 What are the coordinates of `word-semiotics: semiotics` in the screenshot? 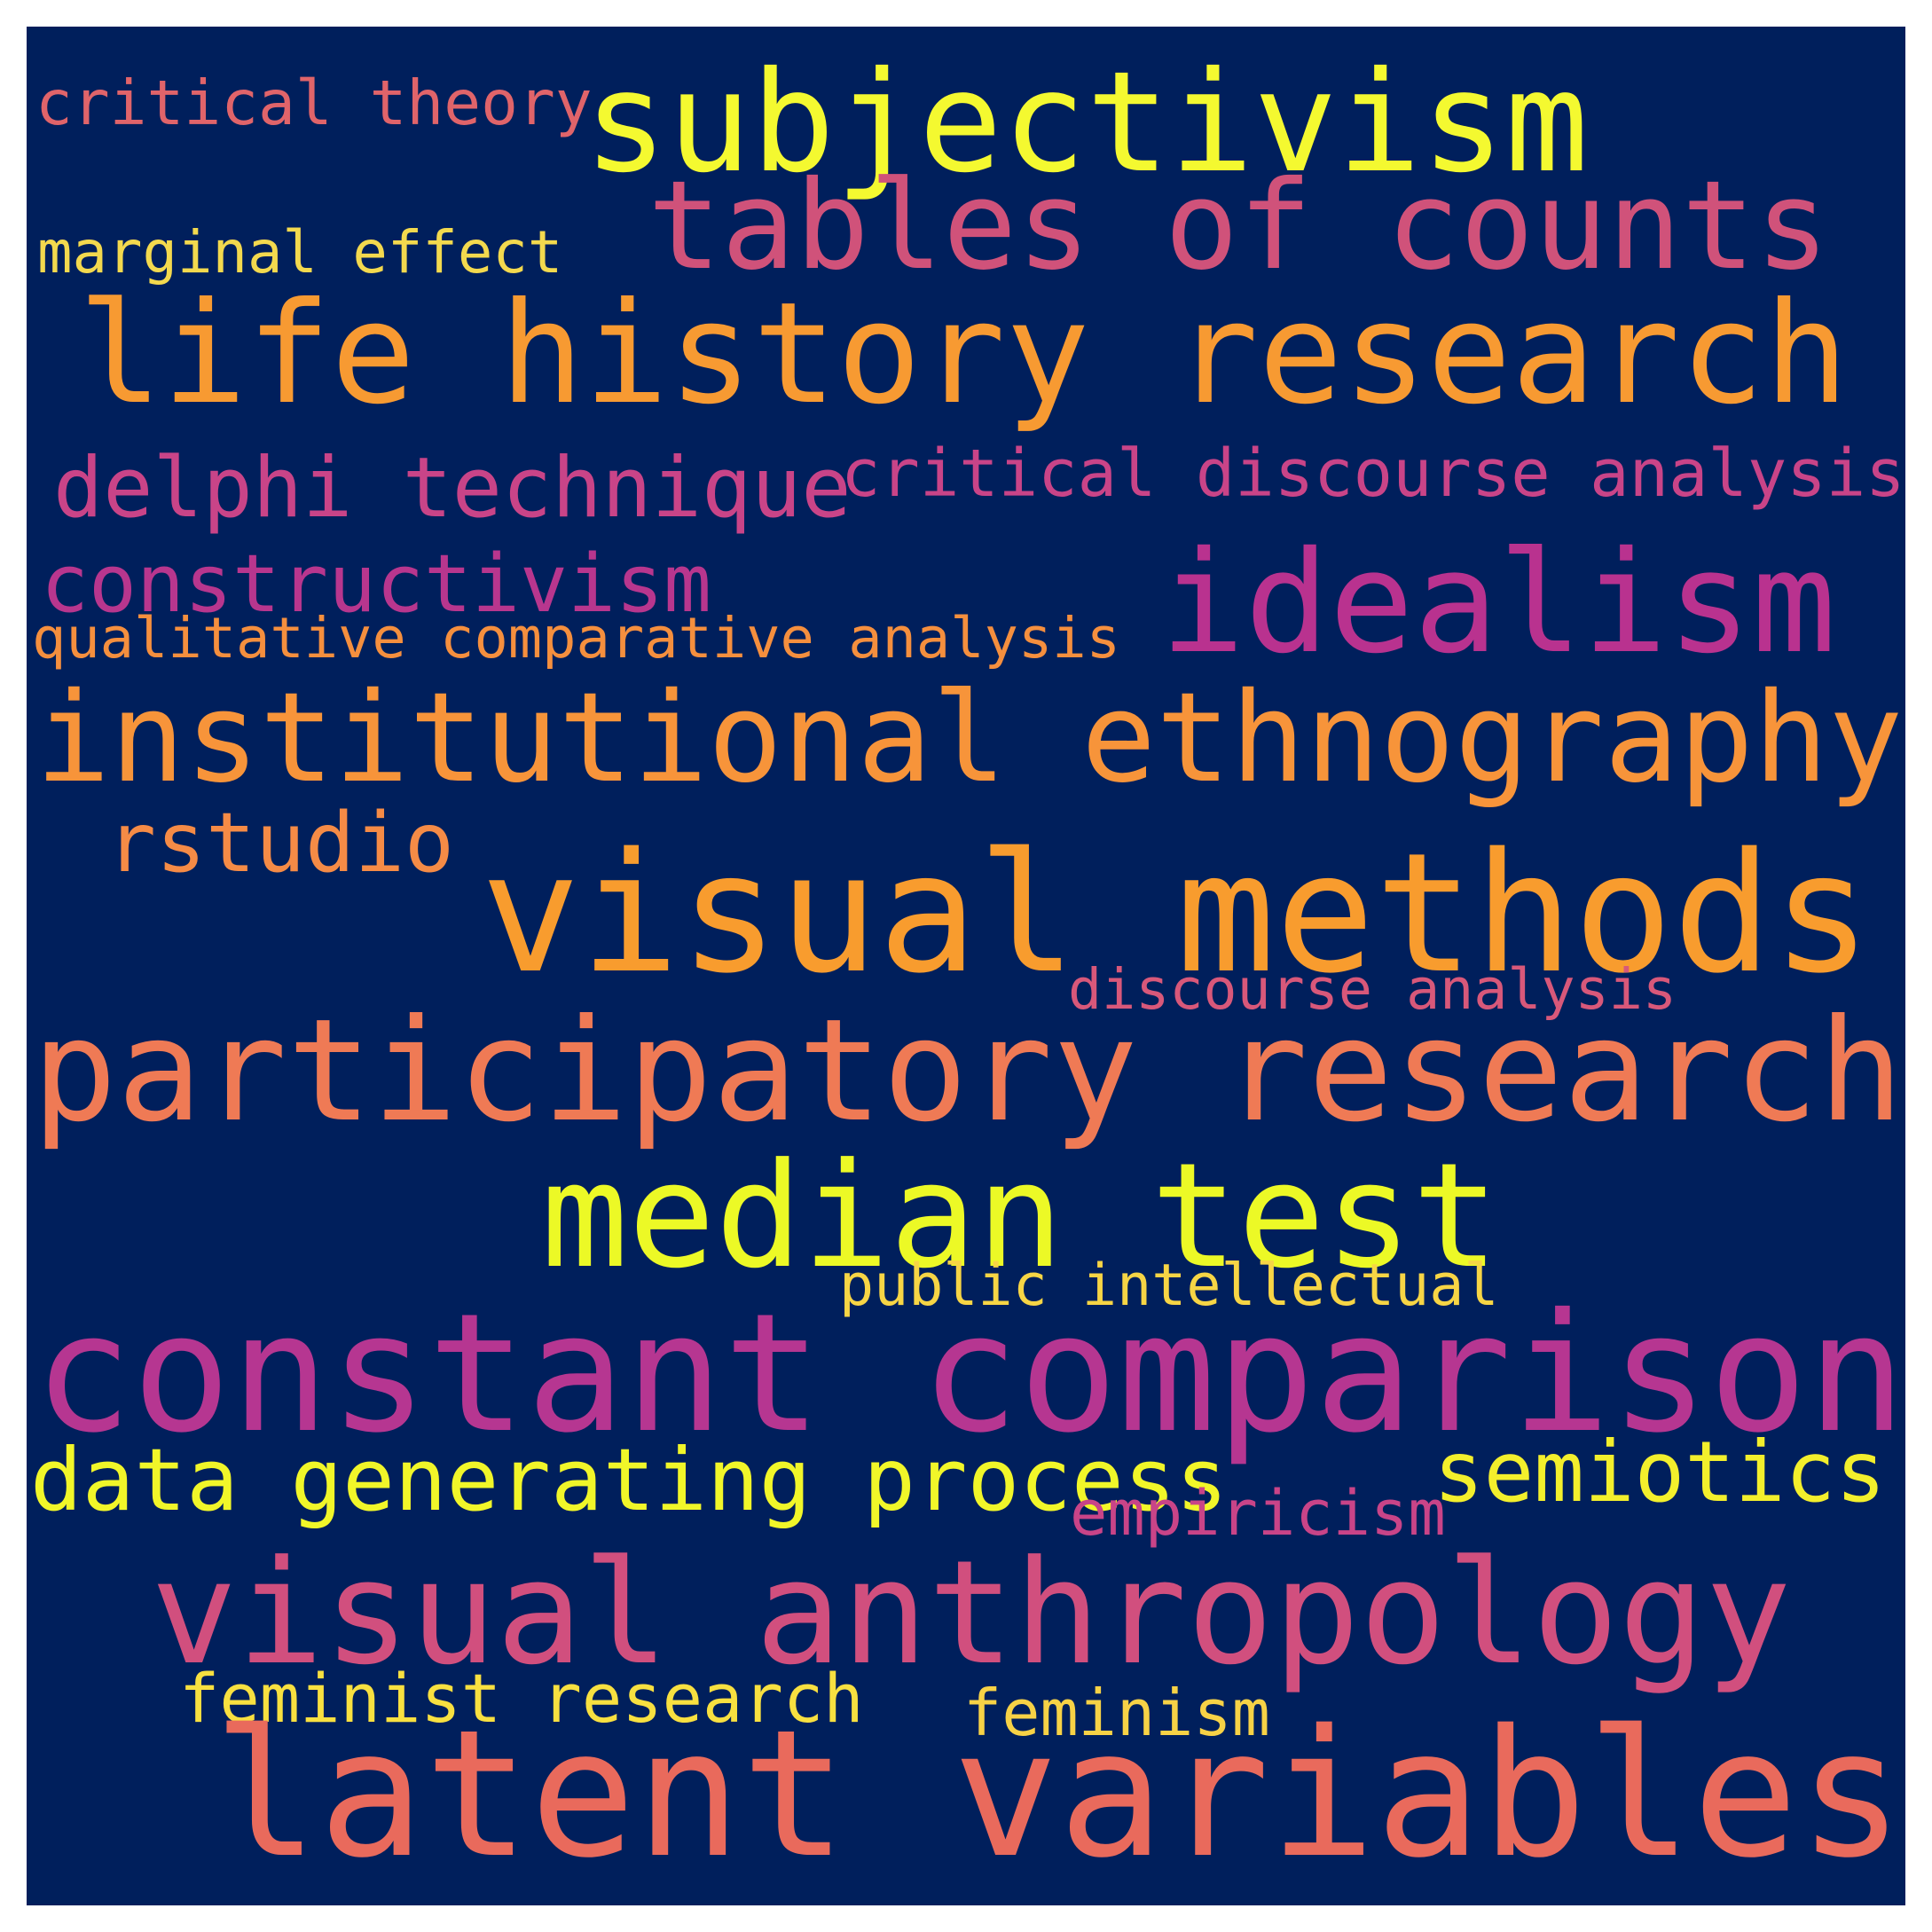 It's located at (1659, 1472).